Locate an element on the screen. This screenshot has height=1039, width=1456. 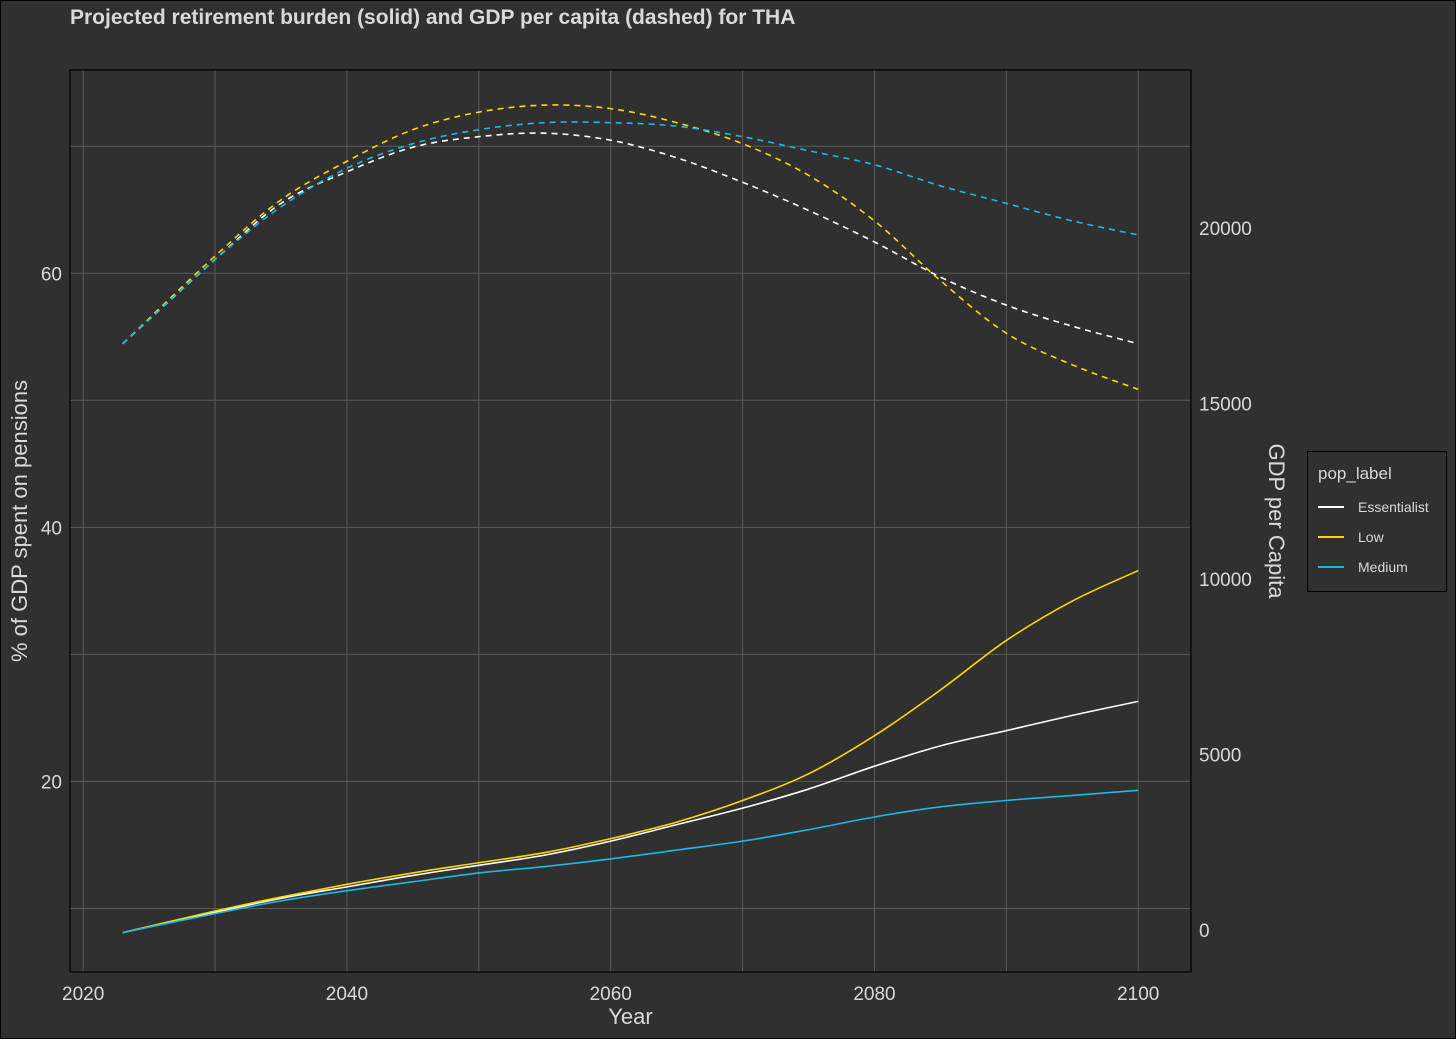
x-tick-label: 2020 is located at coordinates (83, 994).